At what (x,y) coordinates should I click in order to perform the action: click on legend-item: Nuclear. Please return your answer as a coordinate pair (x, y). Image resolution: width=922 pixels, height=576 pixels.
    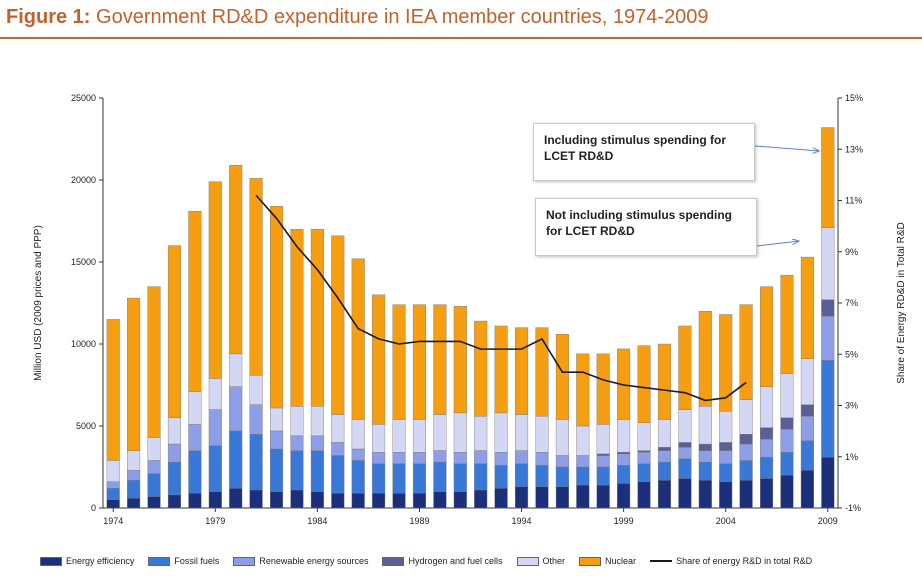
    Looking at the image, I should click on (607, 561).